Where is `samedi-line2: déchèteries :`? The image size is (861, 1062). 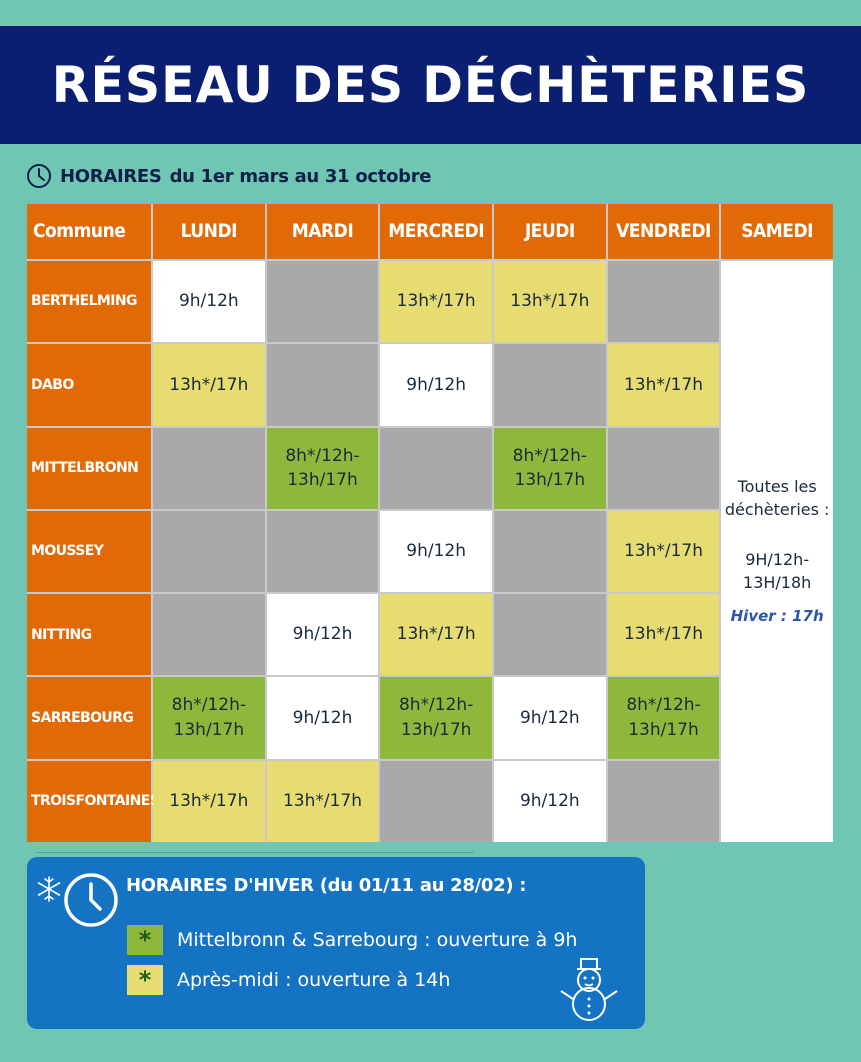
samedi-line2: déchèteries : is located at coordinates (777, 510).